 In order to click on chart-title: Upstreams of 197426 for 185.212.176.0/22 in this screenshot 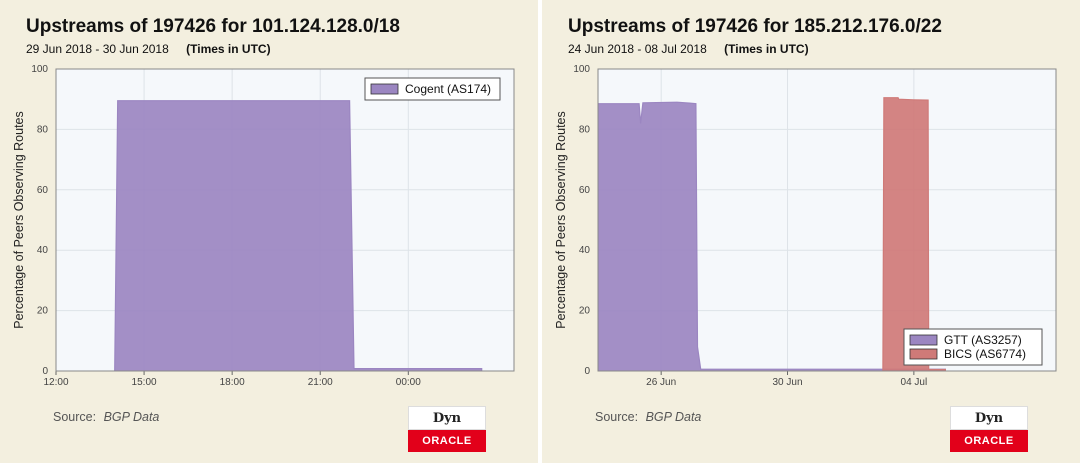, I will do `click(755, 26)`.